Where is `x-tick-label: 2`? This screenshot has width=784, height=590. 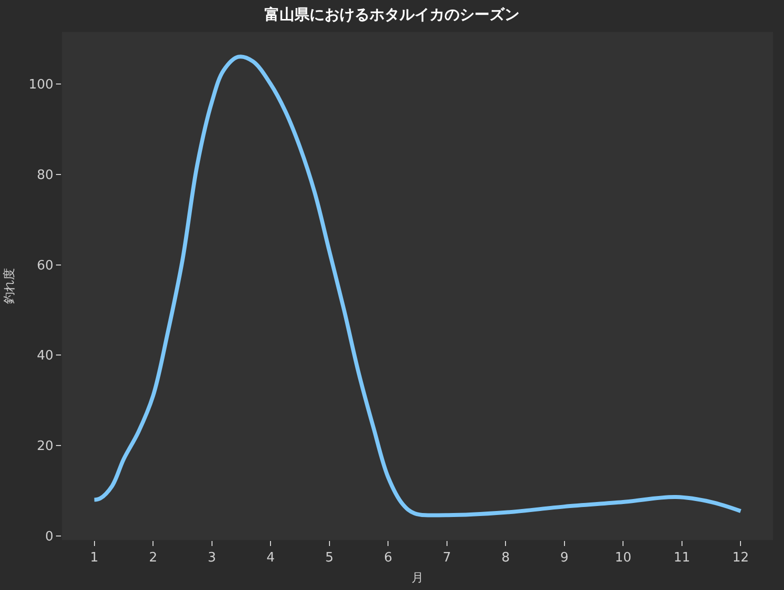 x-tick-label: 2 is located at coordinates (153, 558).